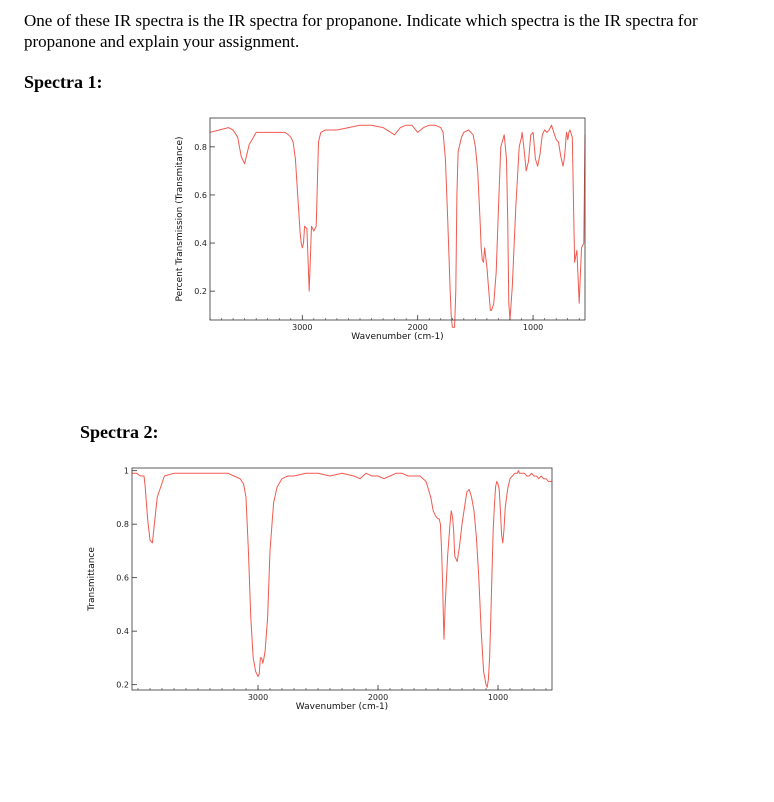  What do you see at coordinates (63, 82) in the screenshot?
I see `spectrum-1-heading: Spectra 1:` at bounding box center [63, 82].